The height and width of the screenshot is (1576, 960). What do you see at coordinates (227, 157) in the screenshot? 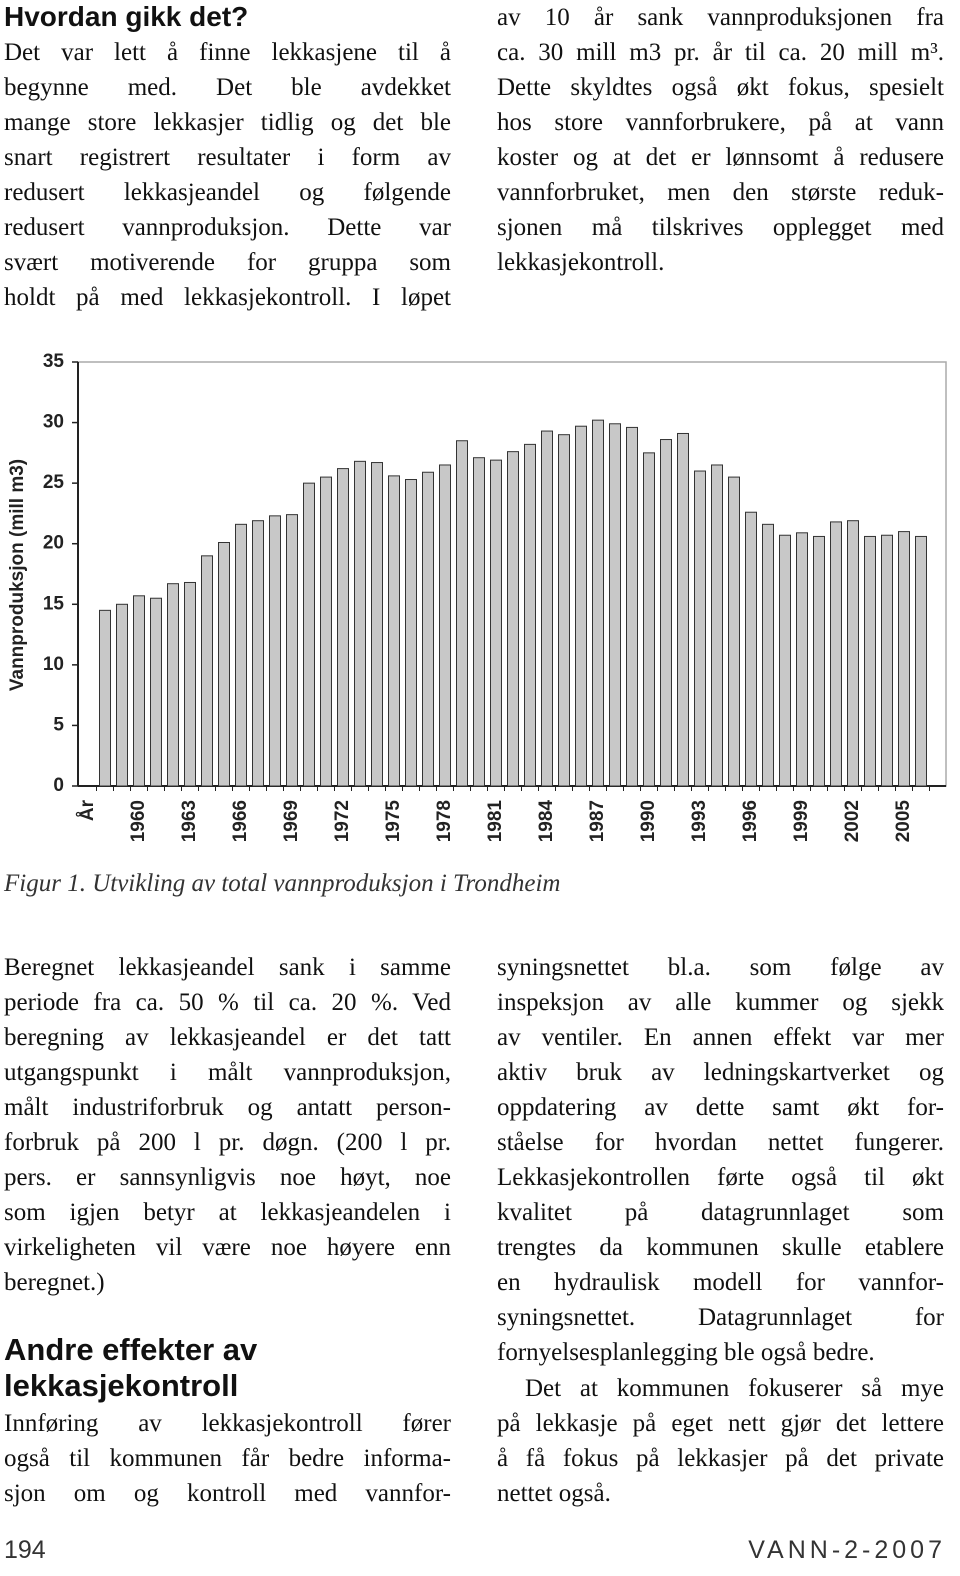
I see `text-line: snart registrert resultater i form av` at bounding box center [227, 157].